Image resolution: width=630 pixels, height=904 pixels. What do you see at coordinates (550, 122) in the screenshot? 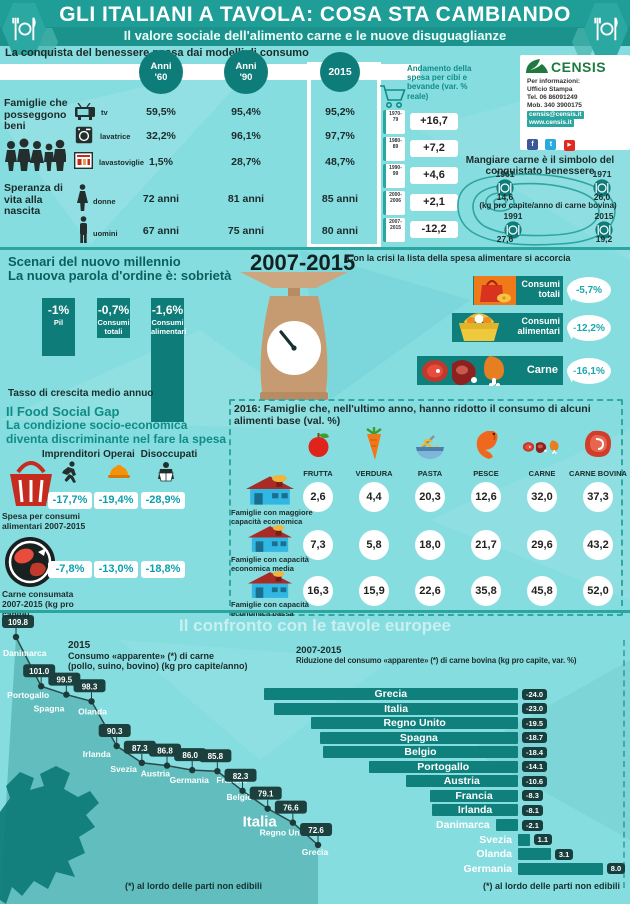
I see `censis-website: www.censis.it` at bounding box center [550, 122].